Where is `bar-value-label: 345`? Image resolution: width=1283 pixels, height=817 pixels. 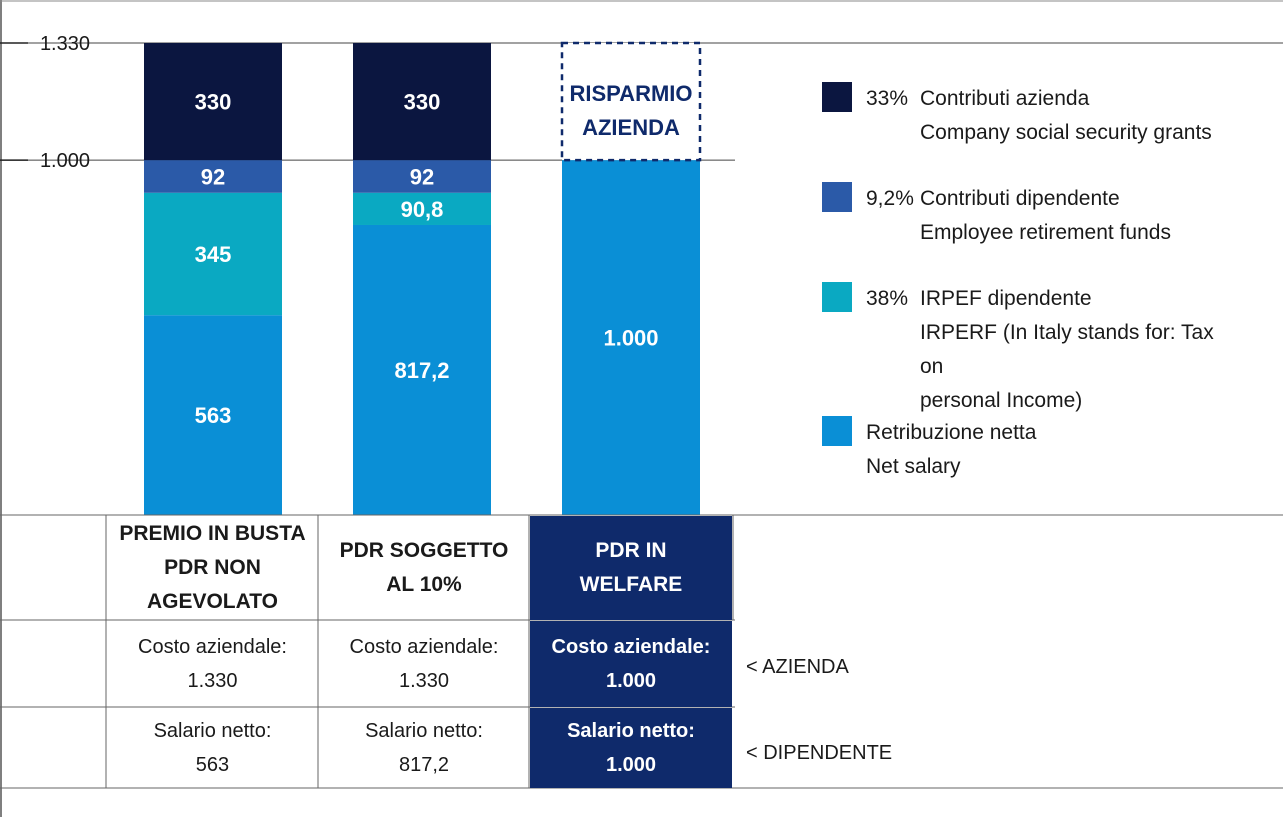
bar-value-label: 345 is located at coordinates (213, 254).